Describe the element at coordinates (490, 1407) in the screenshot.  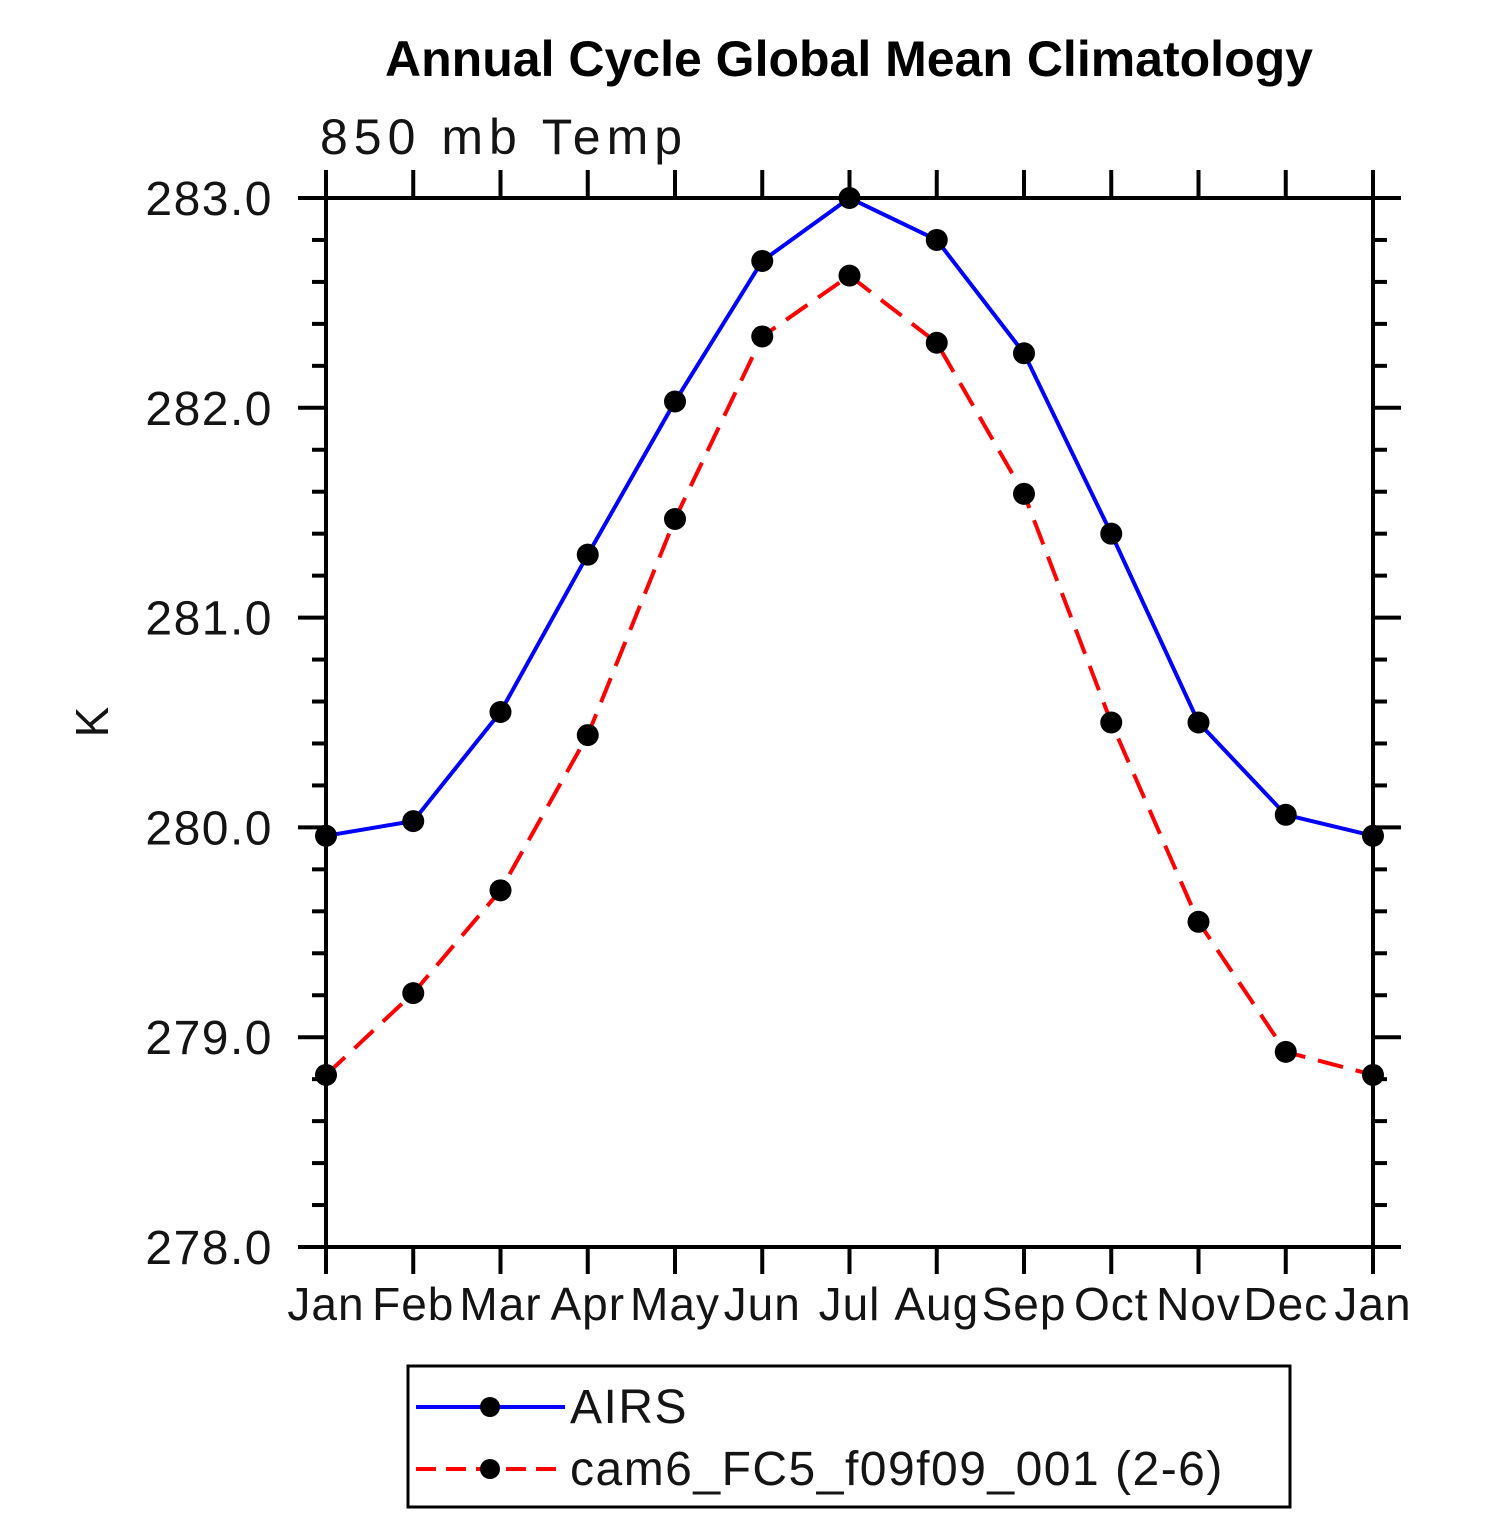
I see `legend-marker-airs` at that location.